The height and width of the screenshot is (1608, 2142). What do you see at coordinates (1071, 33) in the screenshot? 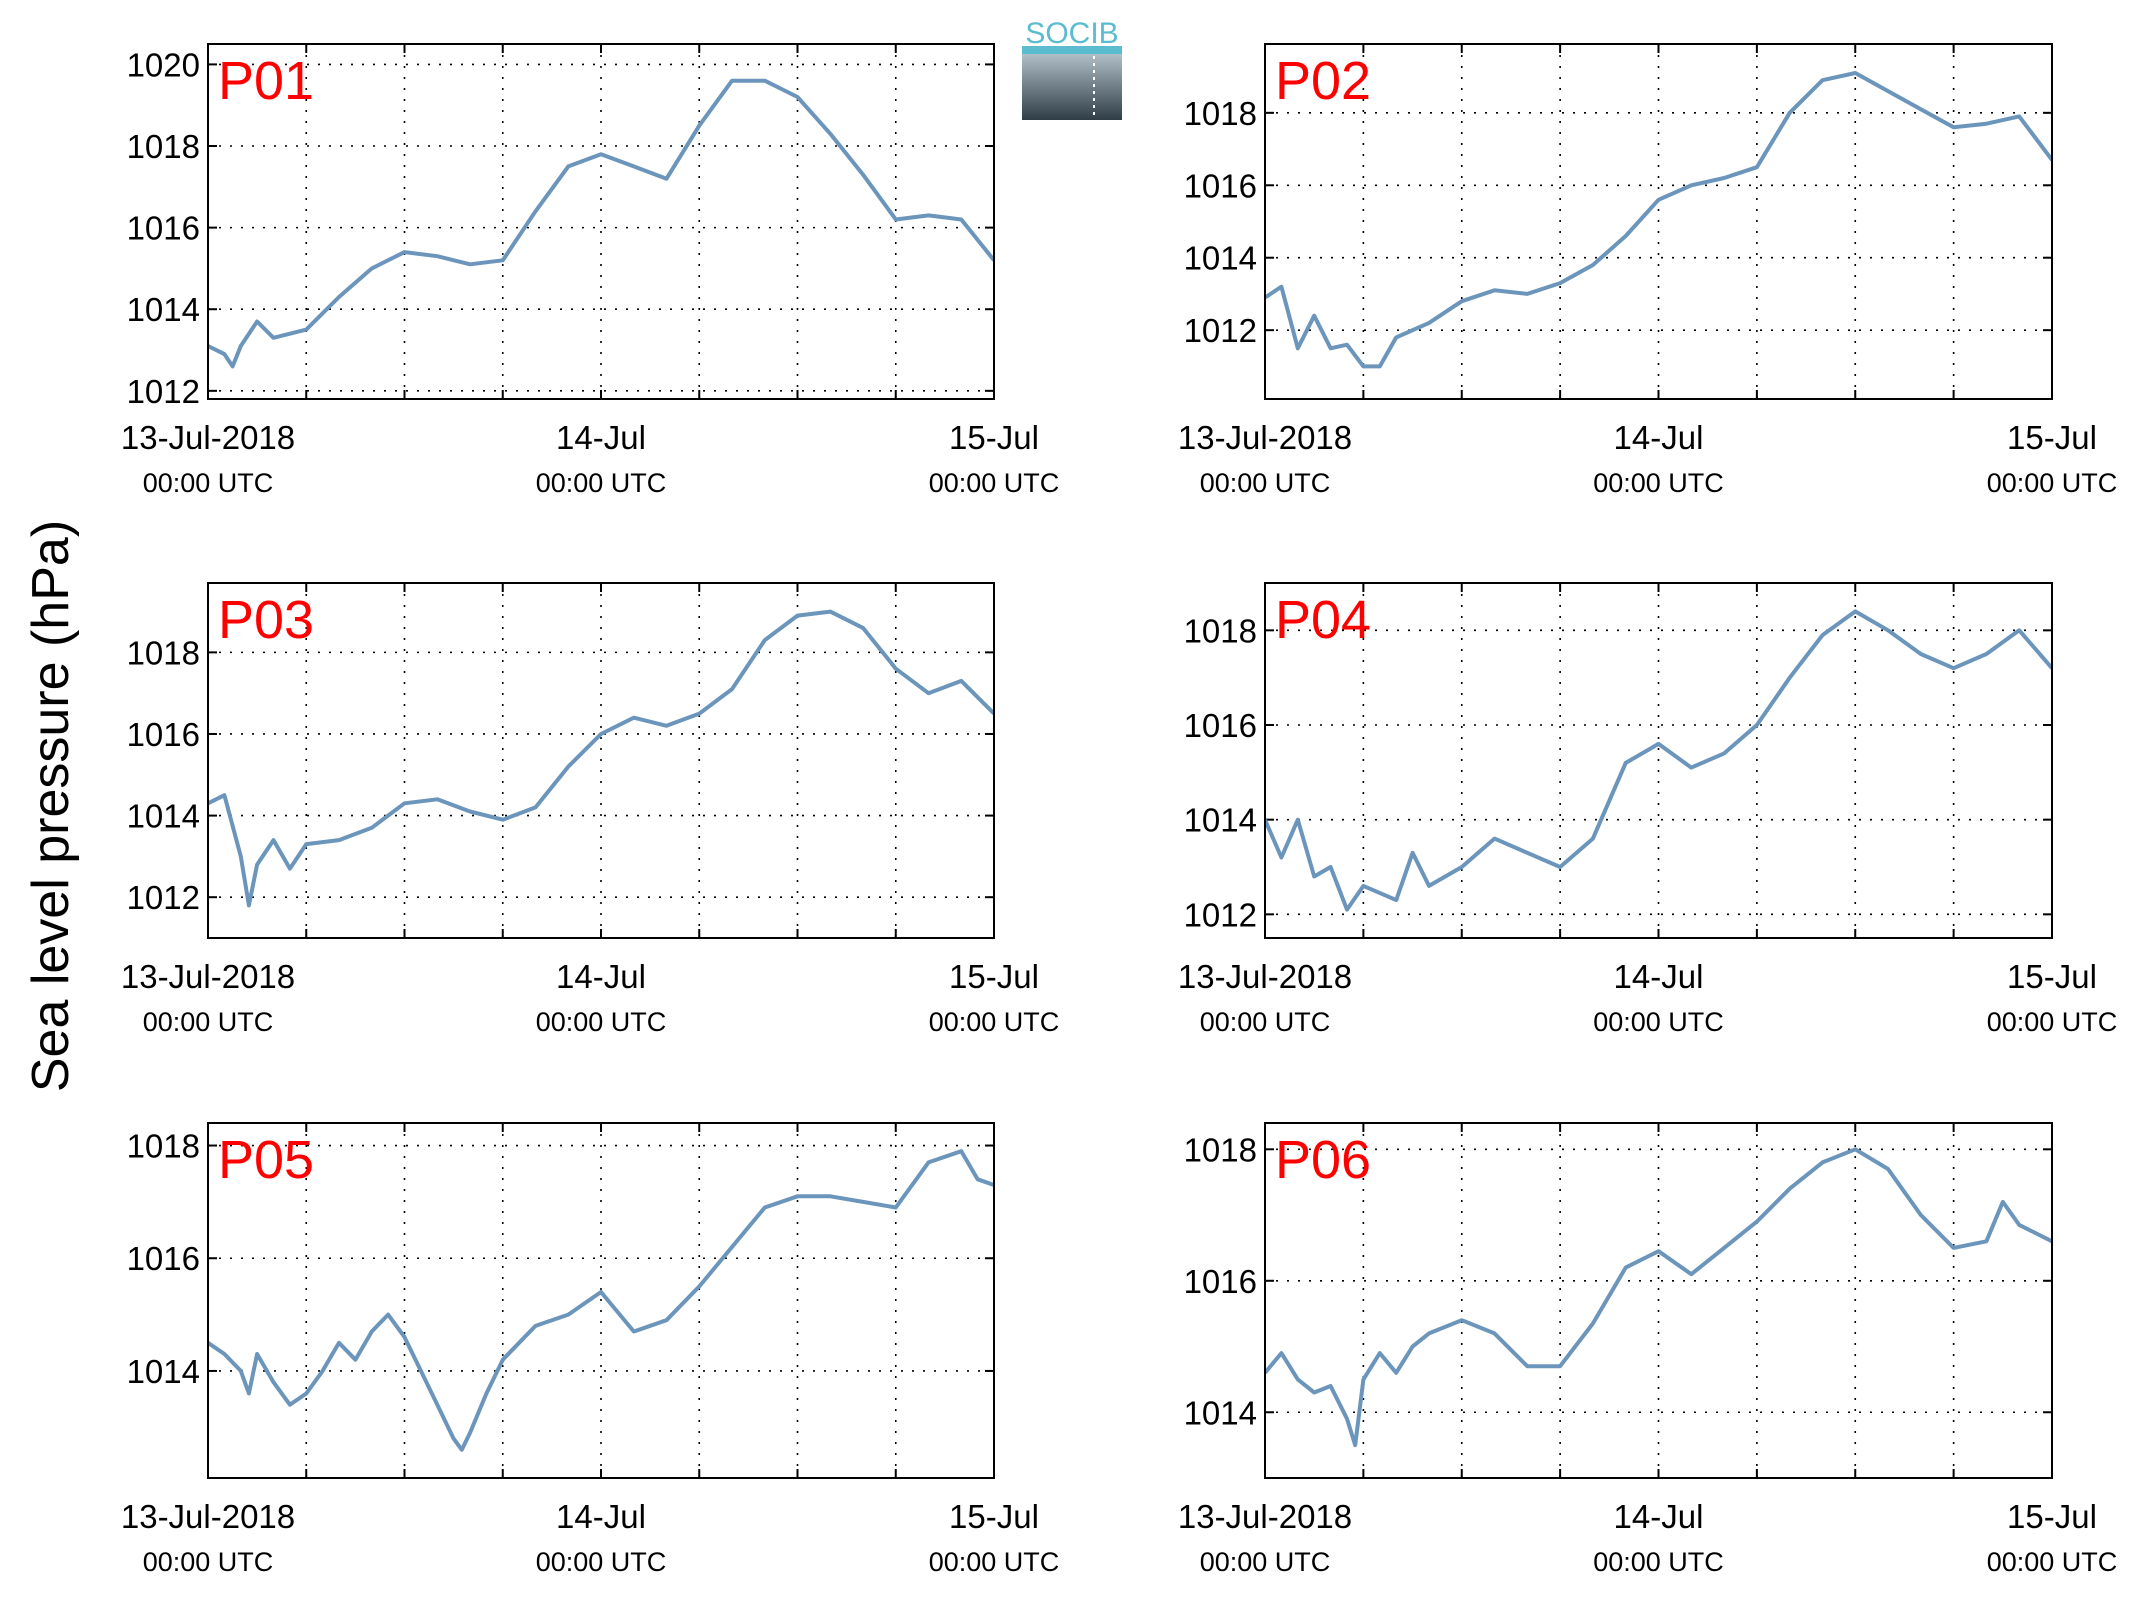
I see `logo-text: SOCIB` at bounding box center [1071, 33].